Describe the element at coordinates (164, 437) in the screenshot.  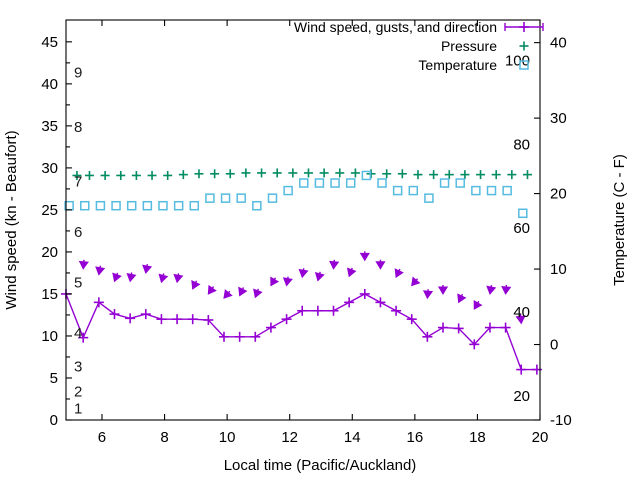
I see `x-tick-label-8: 8` at that location.